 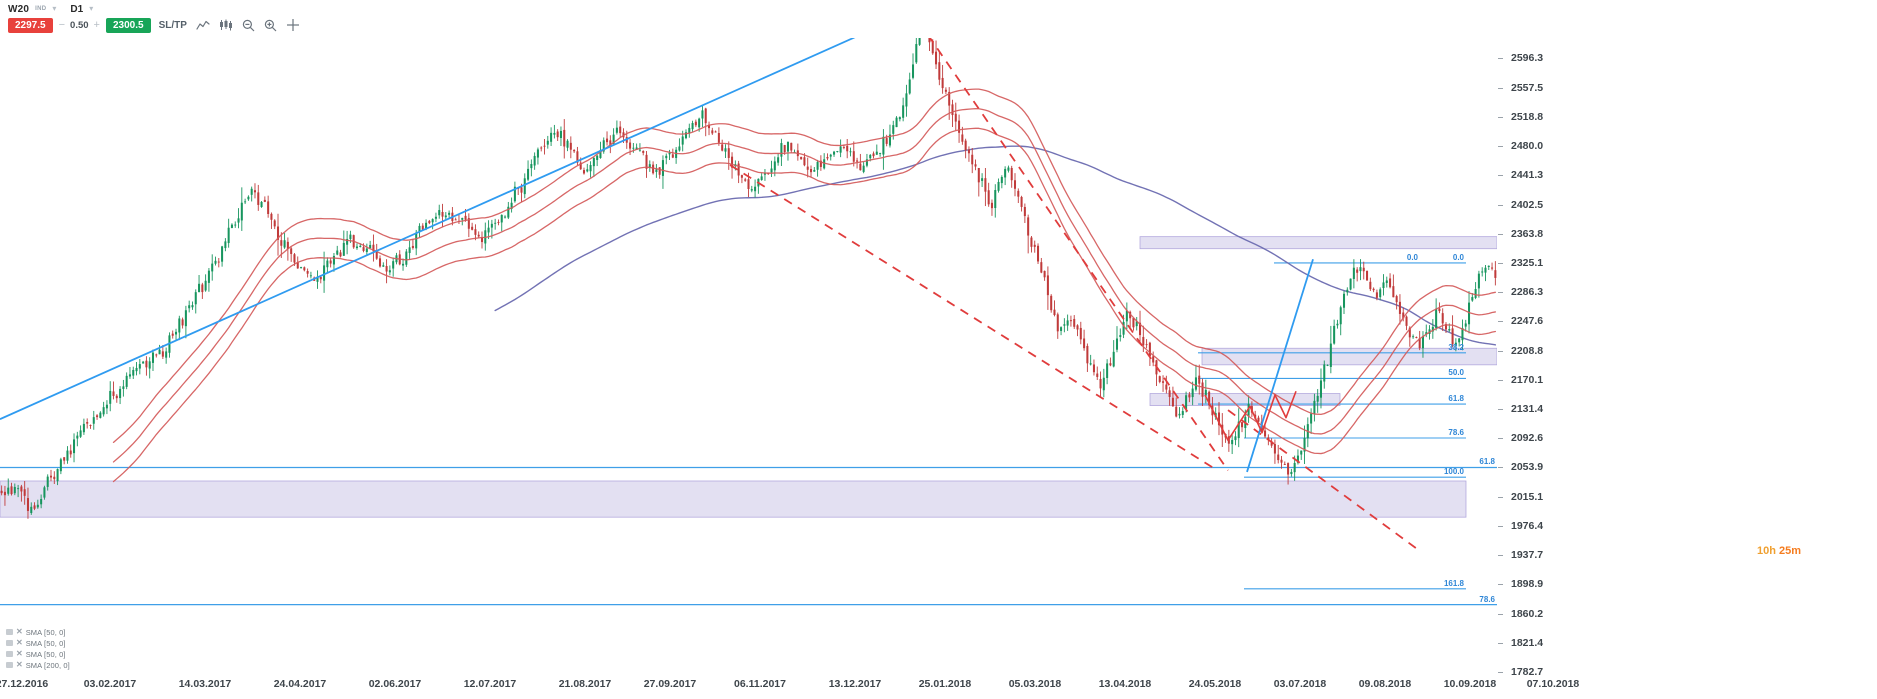 I want to click on price-tick-label: 2015.1, so click(x=1527, y=496).